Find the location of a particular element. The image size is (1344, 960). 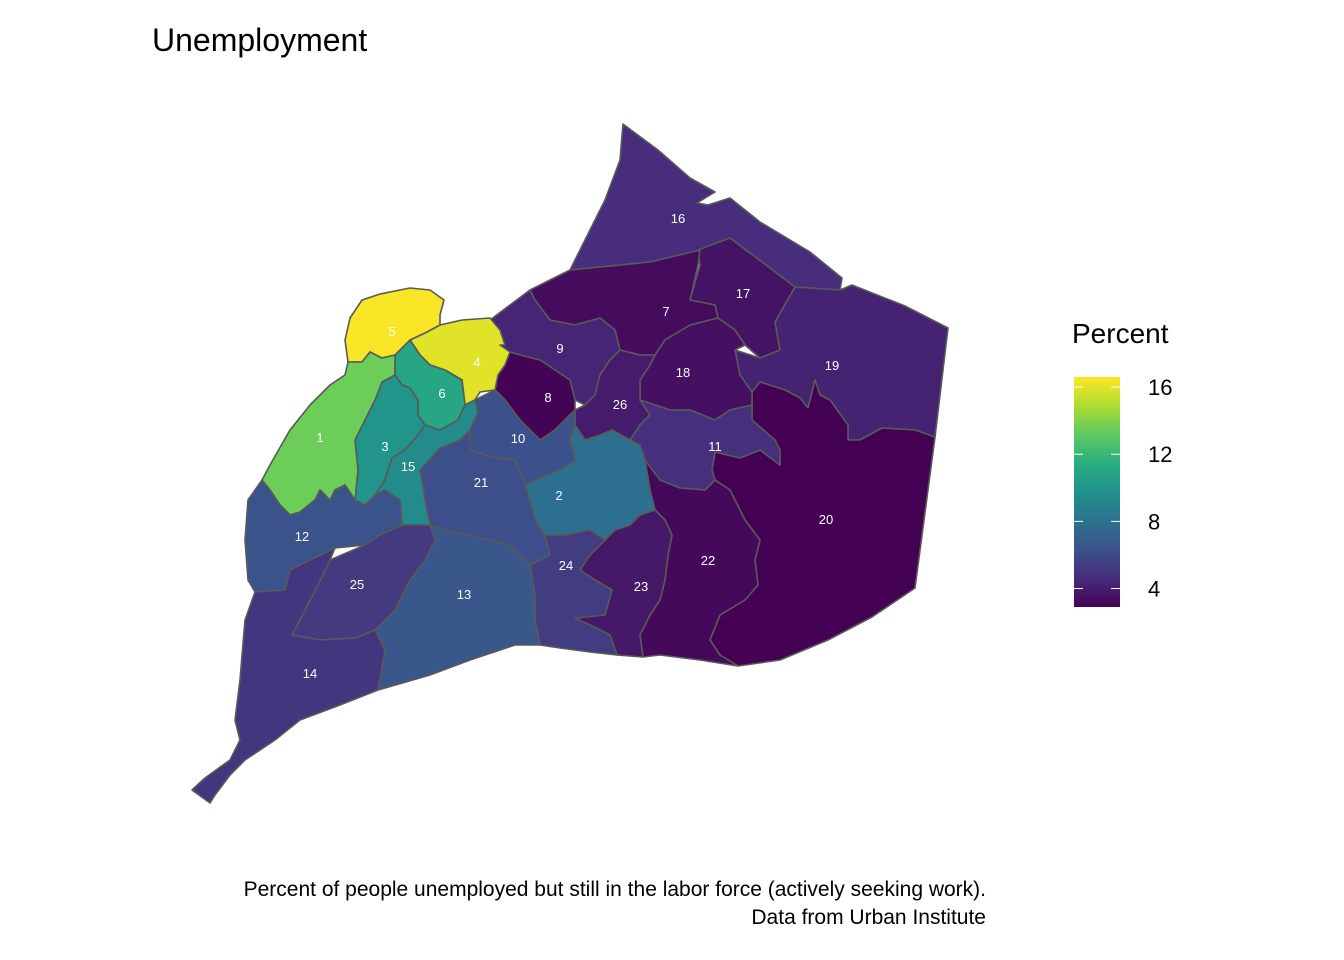

chart-title: Unemployment is located at coordinates (260, 40).